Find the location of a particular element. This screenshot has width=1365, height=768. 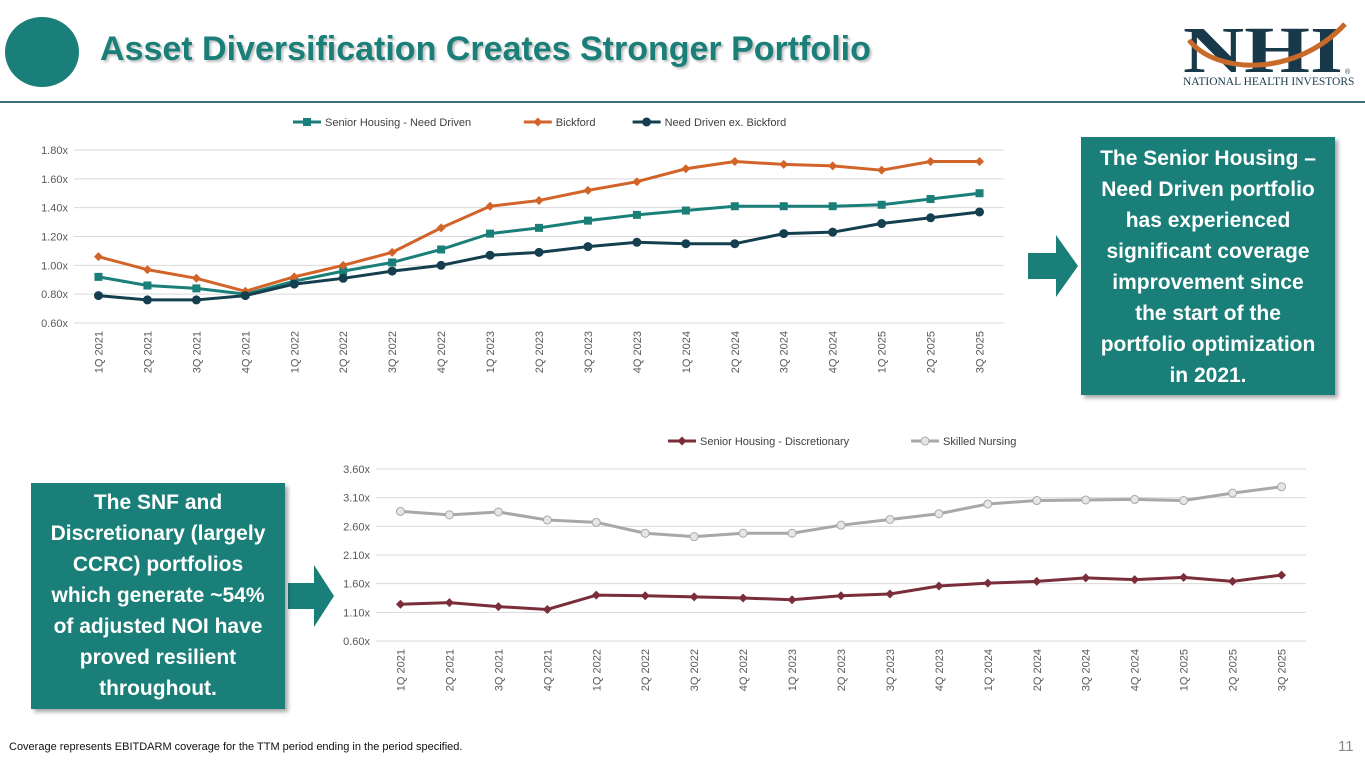

y-tick-label: 3.60x is located at coordinates (356, 470).